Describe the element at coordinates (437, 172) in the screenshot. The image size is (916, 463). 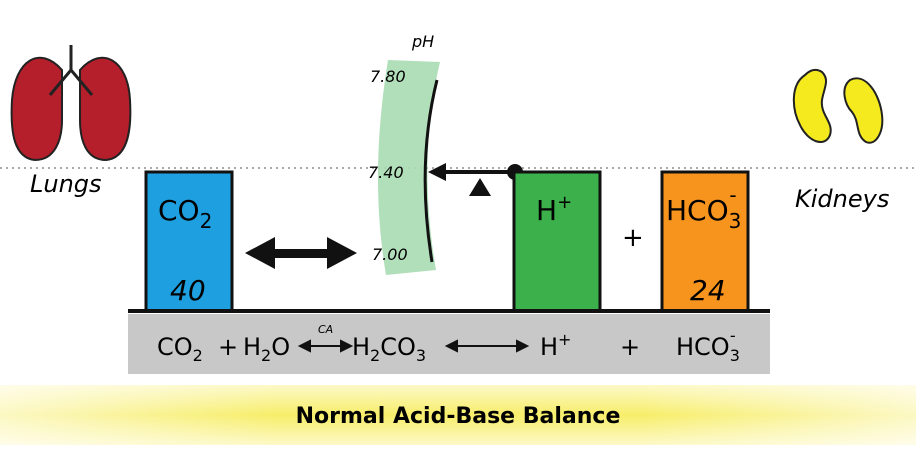
I see `ph-pointer-head` at that location.